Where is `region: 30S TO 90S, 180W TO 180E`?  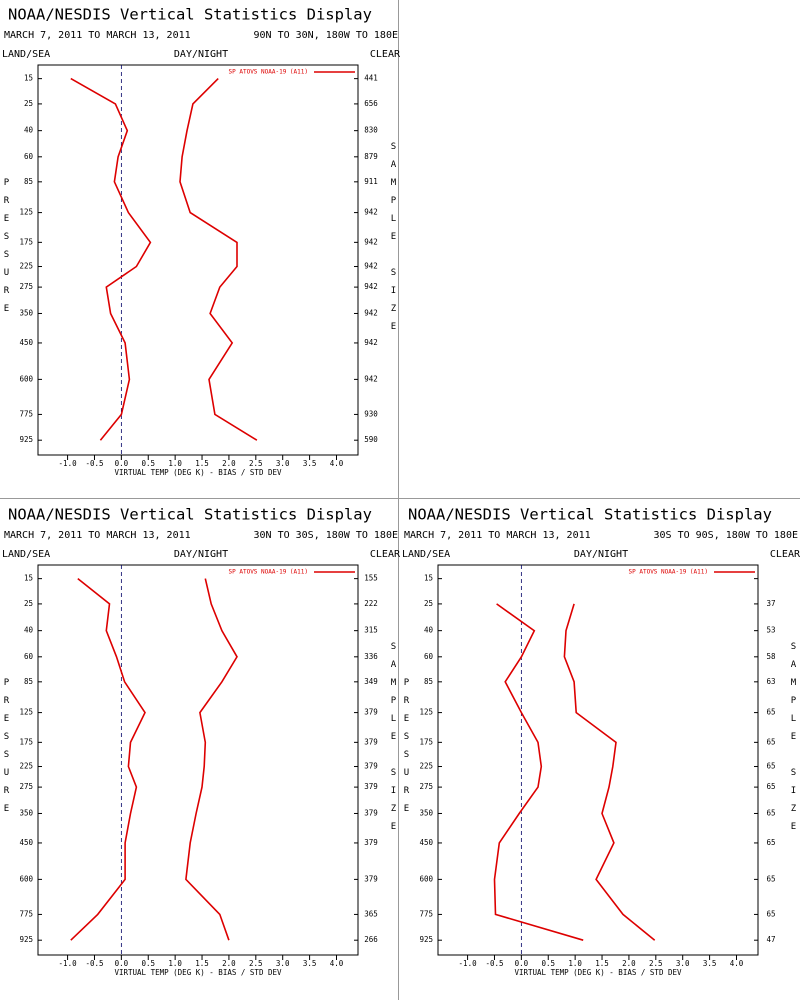
region: 30S TO 90S, 180W TO 180E is located at coordinates (726, 535).